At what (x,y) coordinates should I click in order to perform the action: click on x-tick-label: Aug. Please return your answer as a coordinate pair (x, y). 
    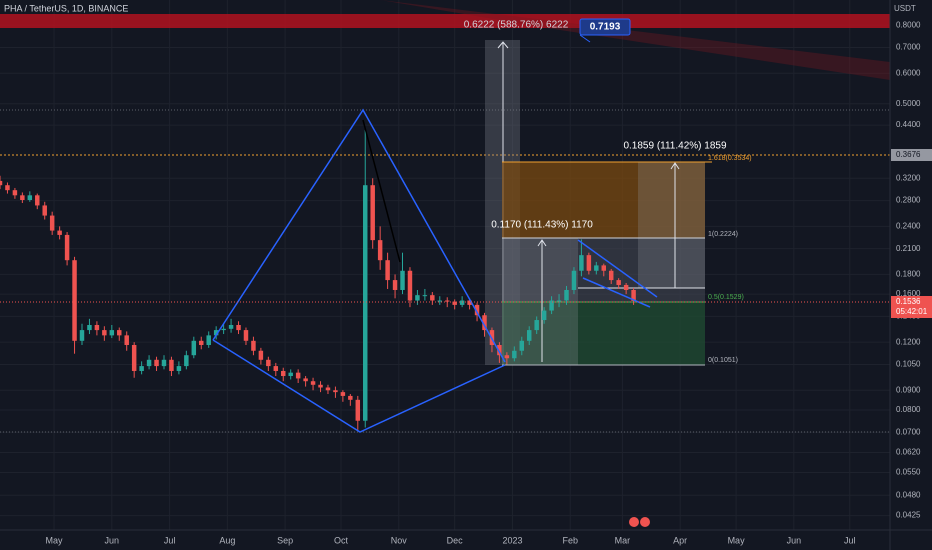
    Looking at the image, I should click on (227, 540).